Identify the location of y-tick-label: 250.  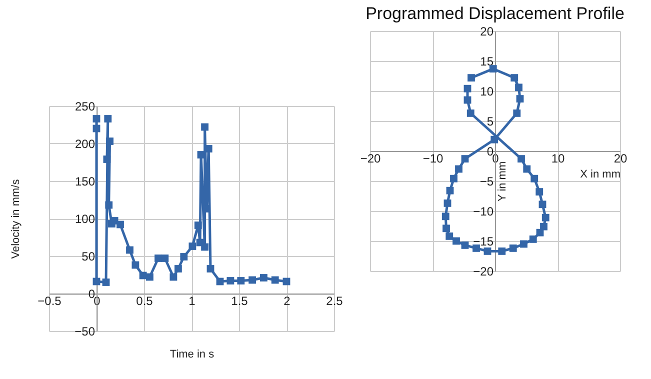
(85, 107).